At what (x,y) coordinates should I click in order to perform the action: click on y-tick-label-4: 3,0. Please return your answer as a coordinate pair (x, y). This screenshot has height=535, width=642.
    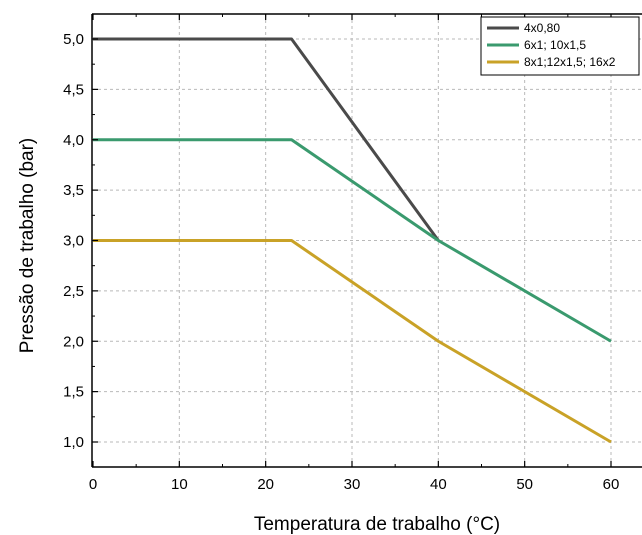
    Looking at the image, I should click on (73, 241).